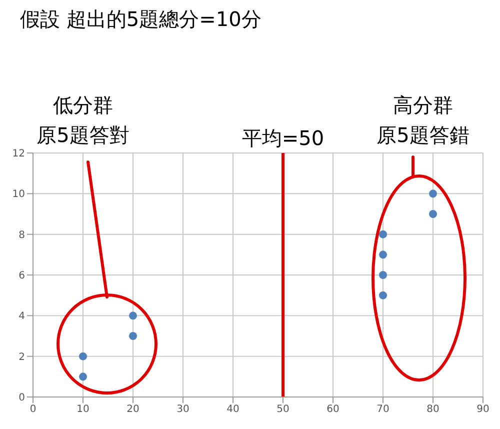 The width and height of the screenshot is (500, 429). What do you see at coordinates (21, 316) in the screenshot?
I see `y-tick-label: 4` at bounding box center [21, 316].